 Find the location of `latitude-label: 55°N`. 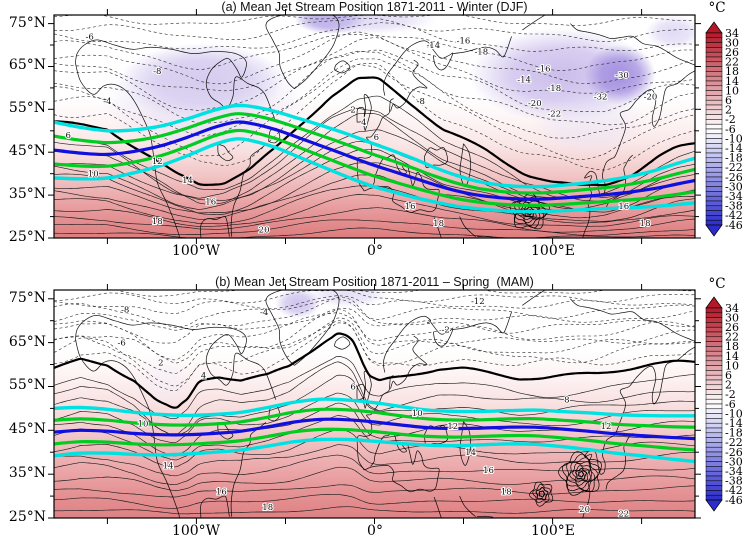

latitude-label: 55°N is located at coordinates (27, 108).